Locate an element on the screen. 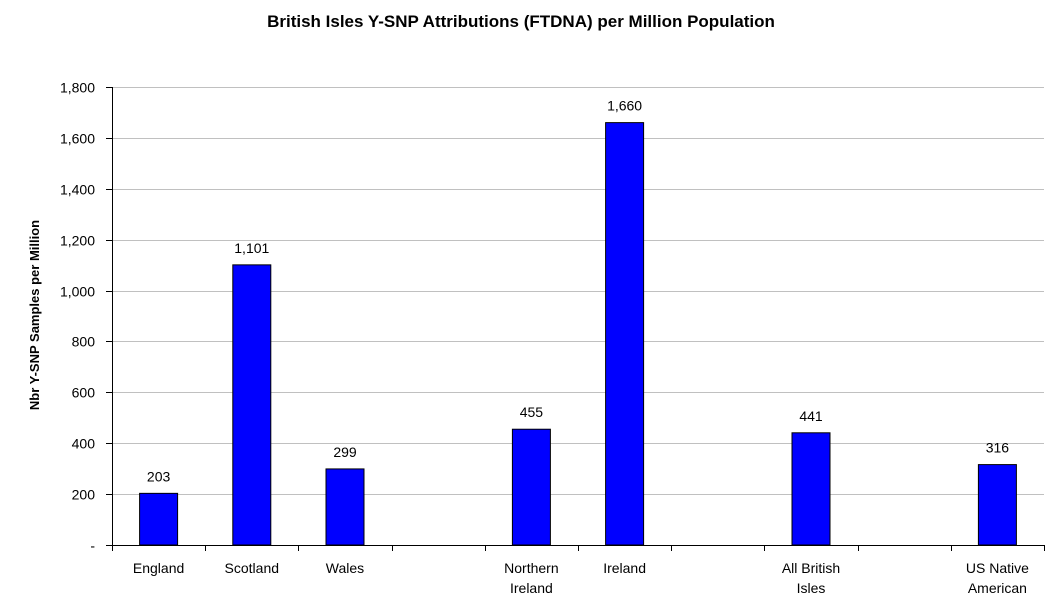 The height and width of the screenshot is (599, 1048). y-tick-label: 800 is located at coordinates (84, 342).